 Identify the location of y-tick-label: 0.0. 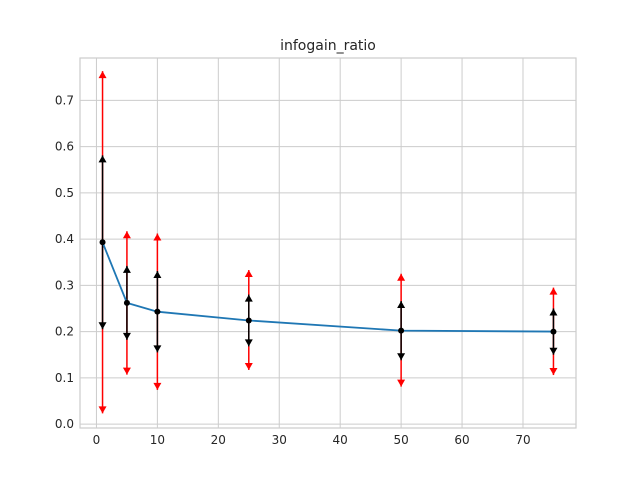
(64, 424).